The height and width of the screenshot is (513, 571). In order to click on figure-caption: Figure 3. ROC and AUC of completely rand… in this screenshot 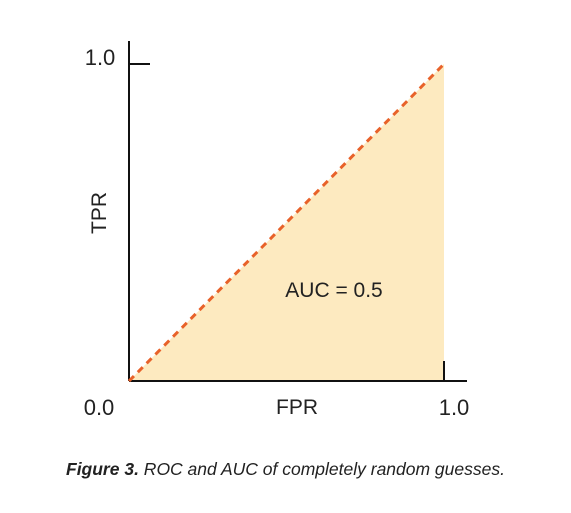, I will do `click(285, 469)`.